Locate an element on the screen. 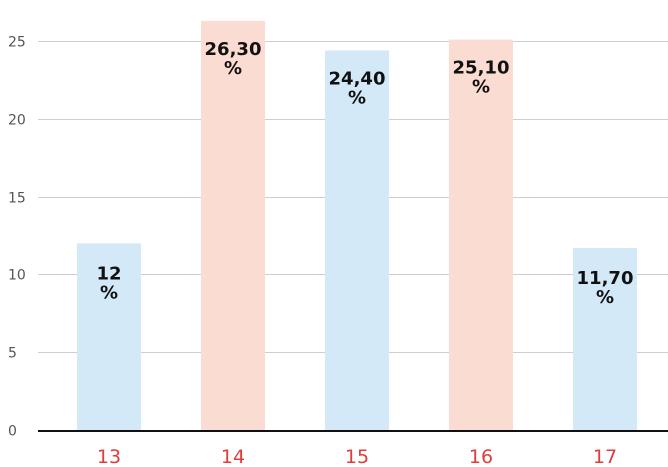 The height and width of the screenshot is (467, 668). x-tick-label: 15 is located at coordinates (357, 456).